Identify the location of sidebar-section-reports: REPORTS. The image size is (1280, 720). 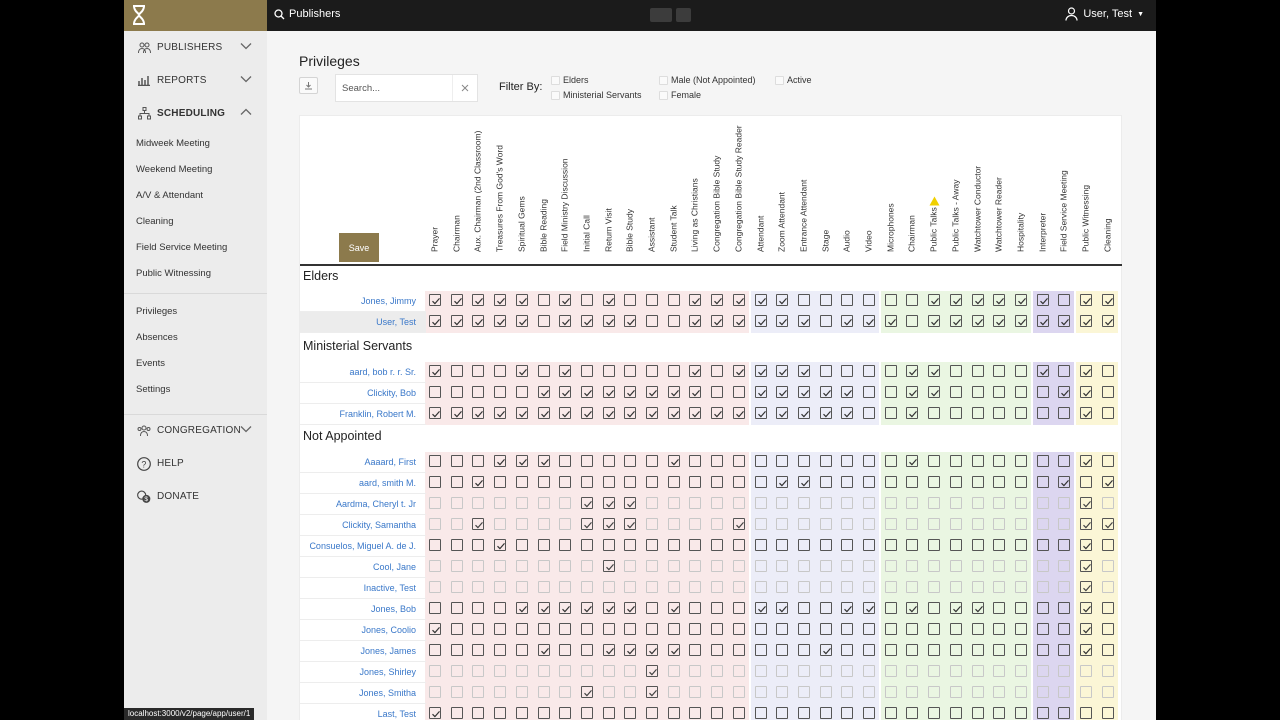
(195, 80).